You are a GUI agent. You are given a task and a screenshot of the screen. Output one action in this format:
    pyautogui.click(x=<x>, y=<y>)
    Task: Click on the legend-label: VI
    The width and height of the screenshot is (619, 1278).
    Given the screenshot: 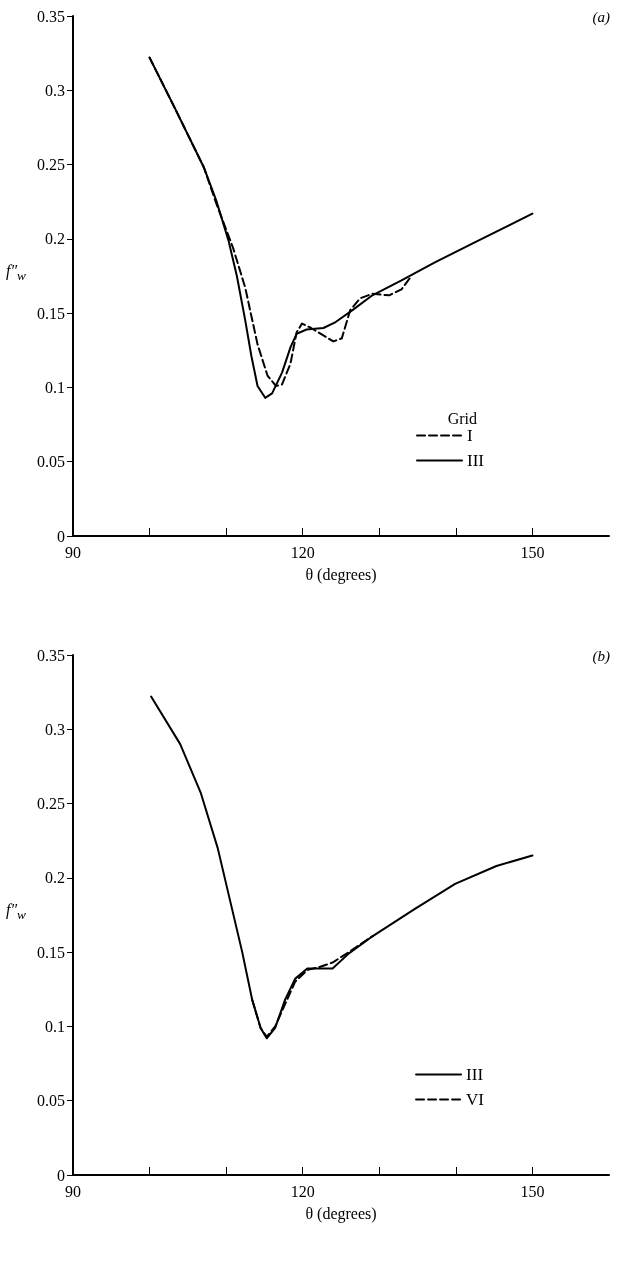 What is the action you would take?
    pyautogui.click(x=475, y=1099)
    